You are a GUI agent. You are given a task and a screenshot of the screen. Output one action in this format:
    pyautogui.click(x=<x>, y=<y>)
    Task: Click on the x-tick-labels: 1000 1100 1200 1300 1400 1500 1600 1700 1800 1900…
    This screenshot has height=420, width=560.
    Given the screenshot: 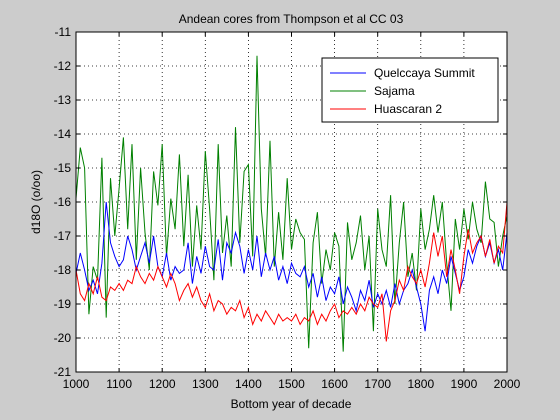 What is the action you would take?
    pyautogui.click(x=292, y=384)
    